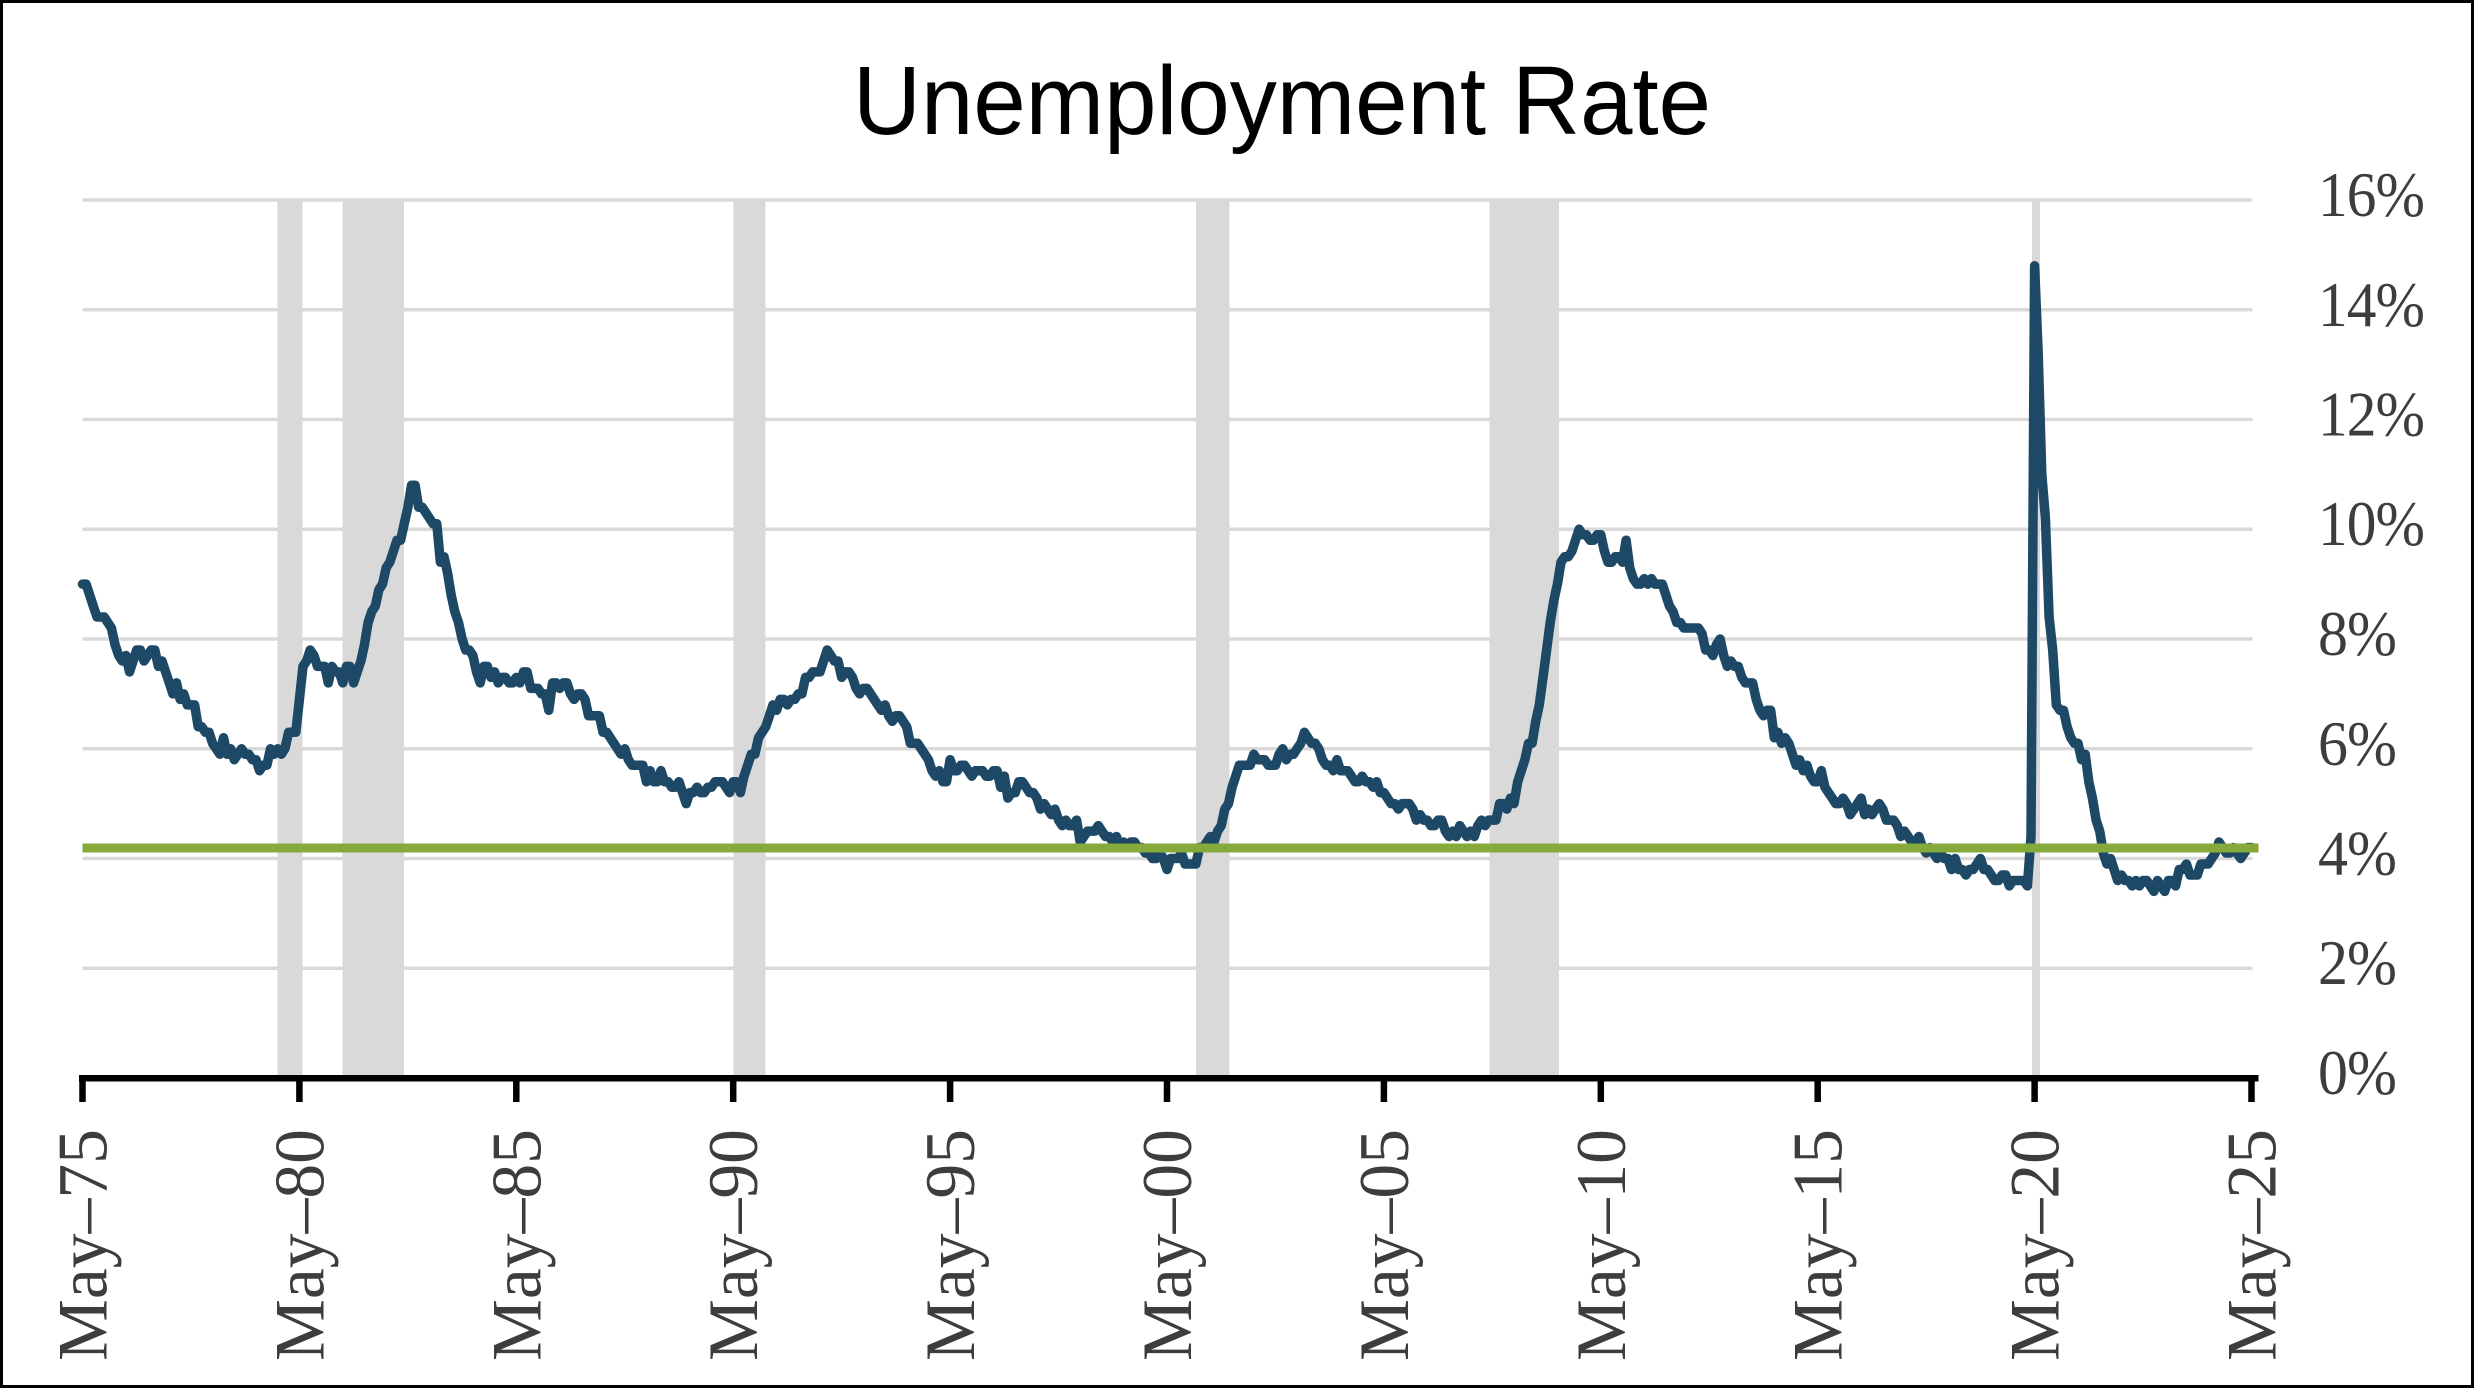 This screenshot has height=1388, width=2474. Describe the element at coordinates (1282, 100) in the screenshot. I see `svg-text: Unemployment Rate` at that location.